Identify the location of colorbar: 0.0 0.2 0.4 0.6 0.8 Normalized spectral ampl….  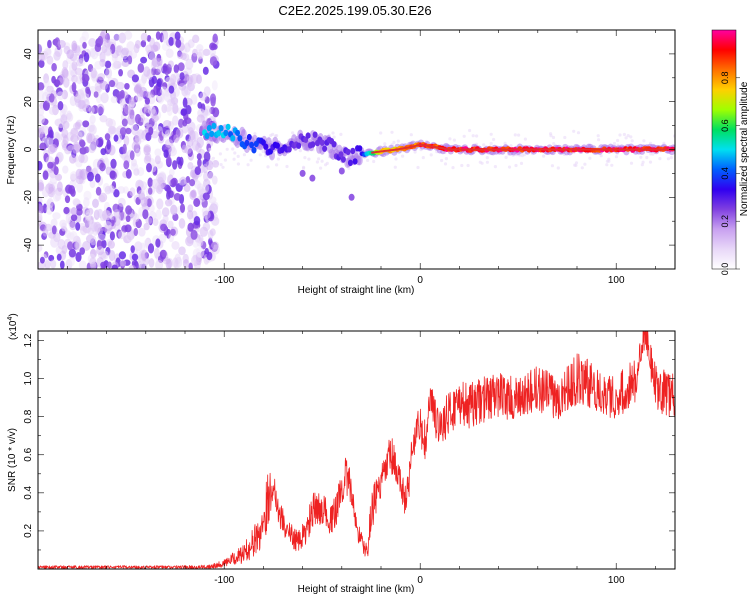
(730, 152).